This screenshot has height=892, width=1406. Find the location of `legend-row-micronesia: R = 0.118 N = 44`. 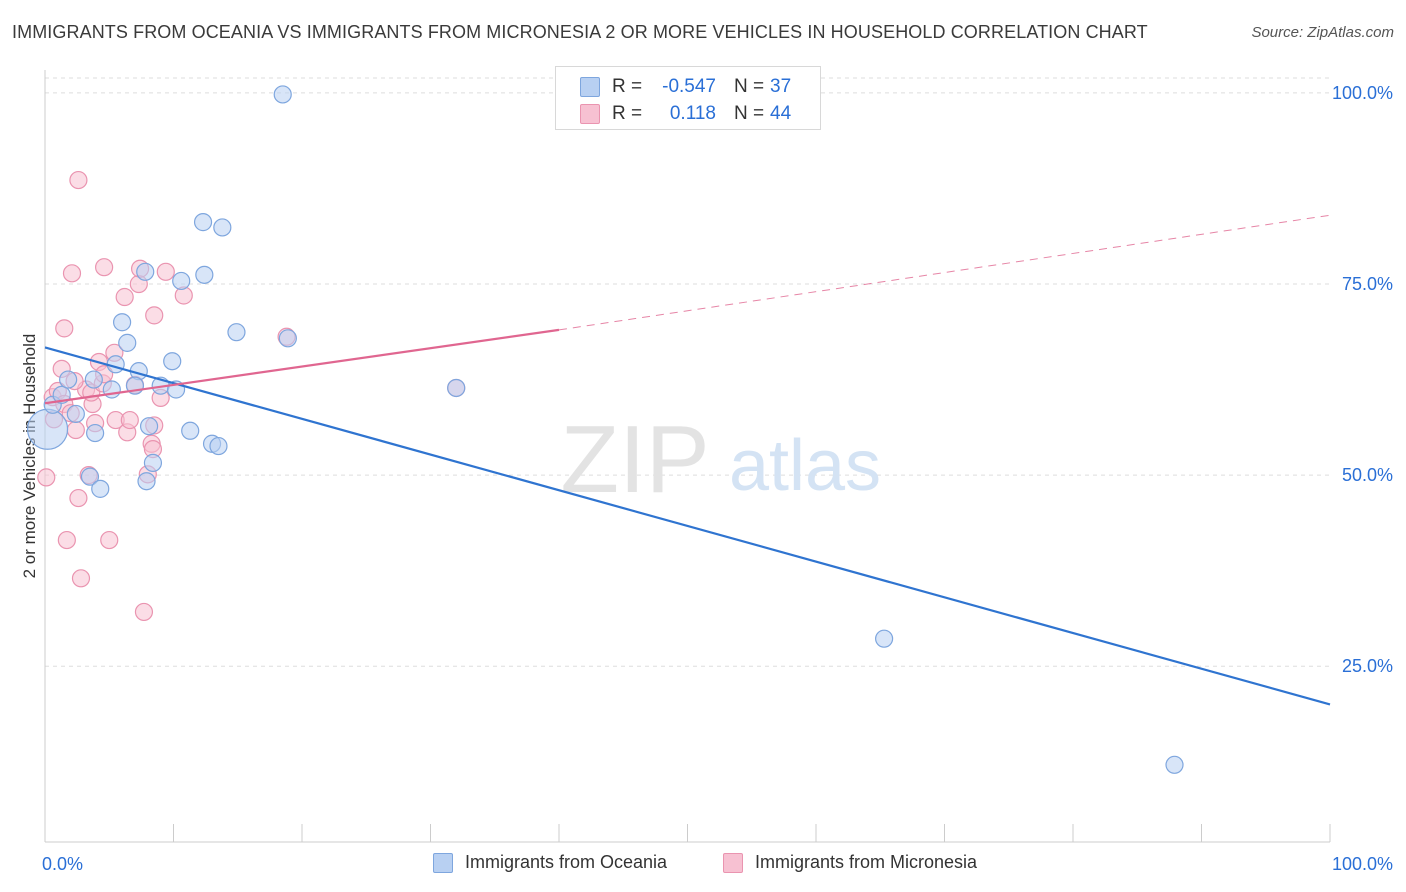

legend-row-micronesia: R = 0.118 N = 44 is located at coordinates (685, 114).